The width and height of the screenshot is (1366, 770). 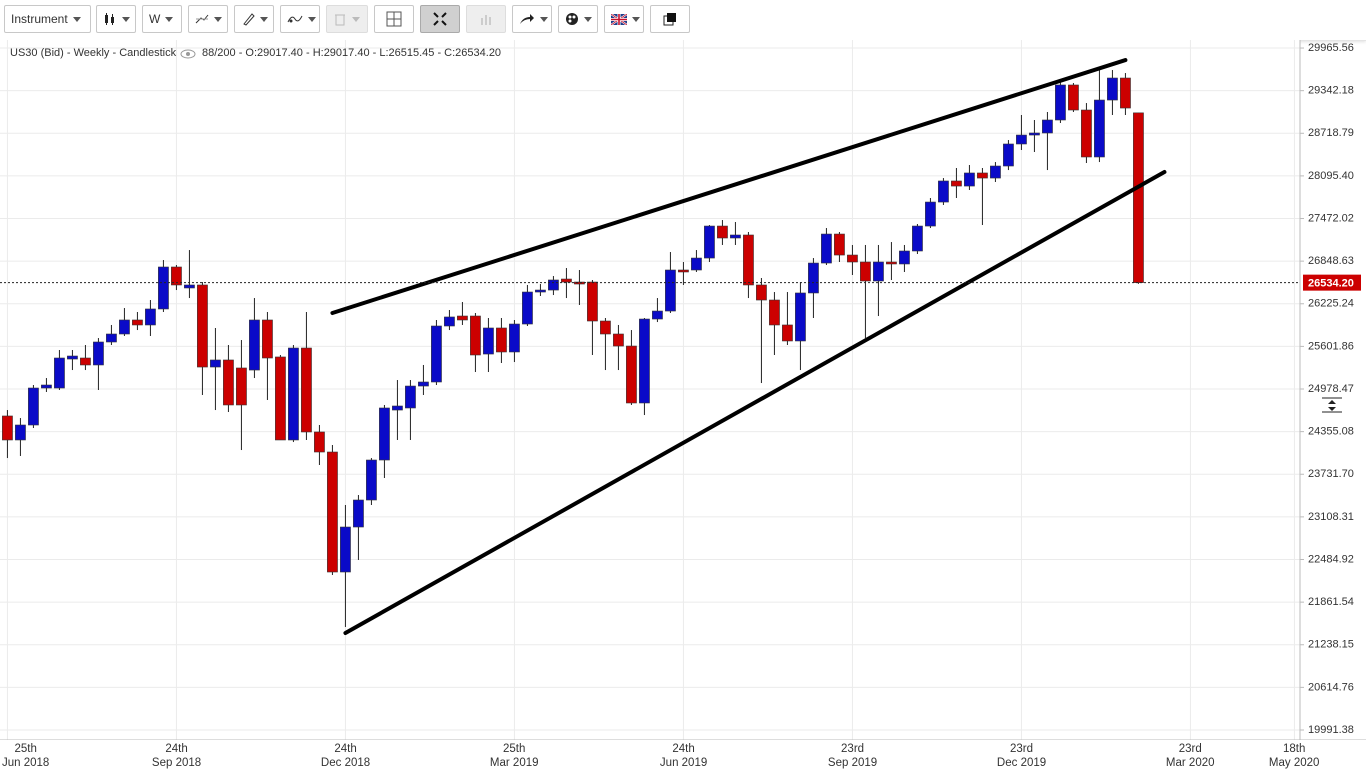 I want to click on scale-handle, so click(x=1332, y=405).